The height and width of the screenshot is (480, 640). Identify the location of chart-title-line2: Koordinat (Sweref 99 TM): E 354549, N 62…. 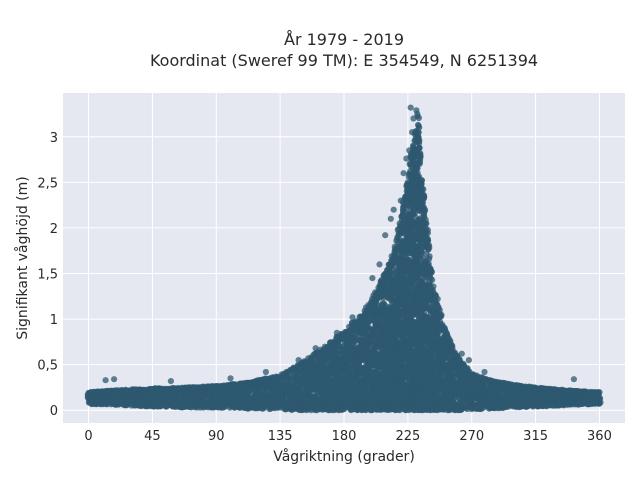
(344, 60).